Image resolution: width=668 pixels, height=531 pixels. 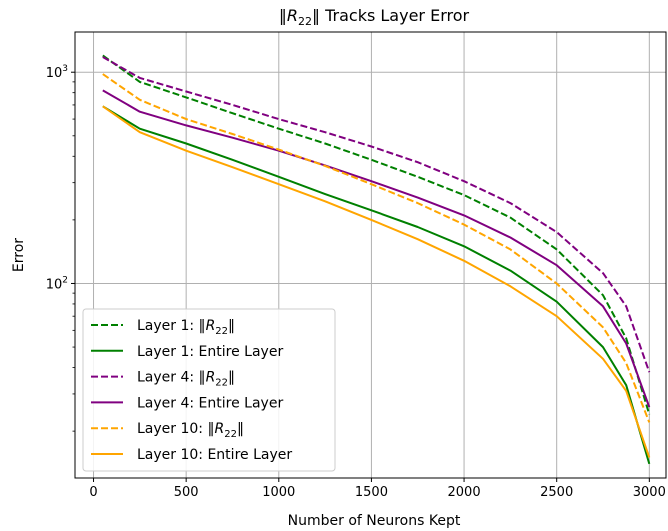 What do you see at coordinates (190, 430) in the screenshot?
I see `legend-label: Layer 10: ‖R22‖` at bounding box center [190, 430].